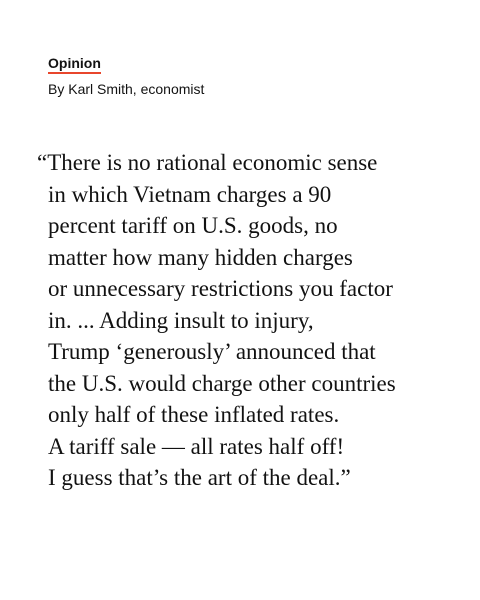 The width and height of the screenshot is (480, 600). Describe the element at coordinates (222, 383) in the screenshot. I see `quote-line: the U.S. would charge other countries` at that location.